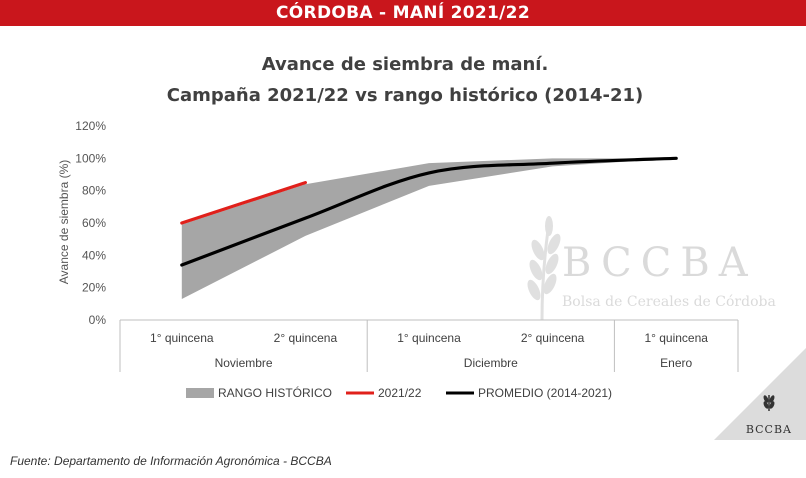  I want to click on y-tick-label: 0%, so click(98, 320).